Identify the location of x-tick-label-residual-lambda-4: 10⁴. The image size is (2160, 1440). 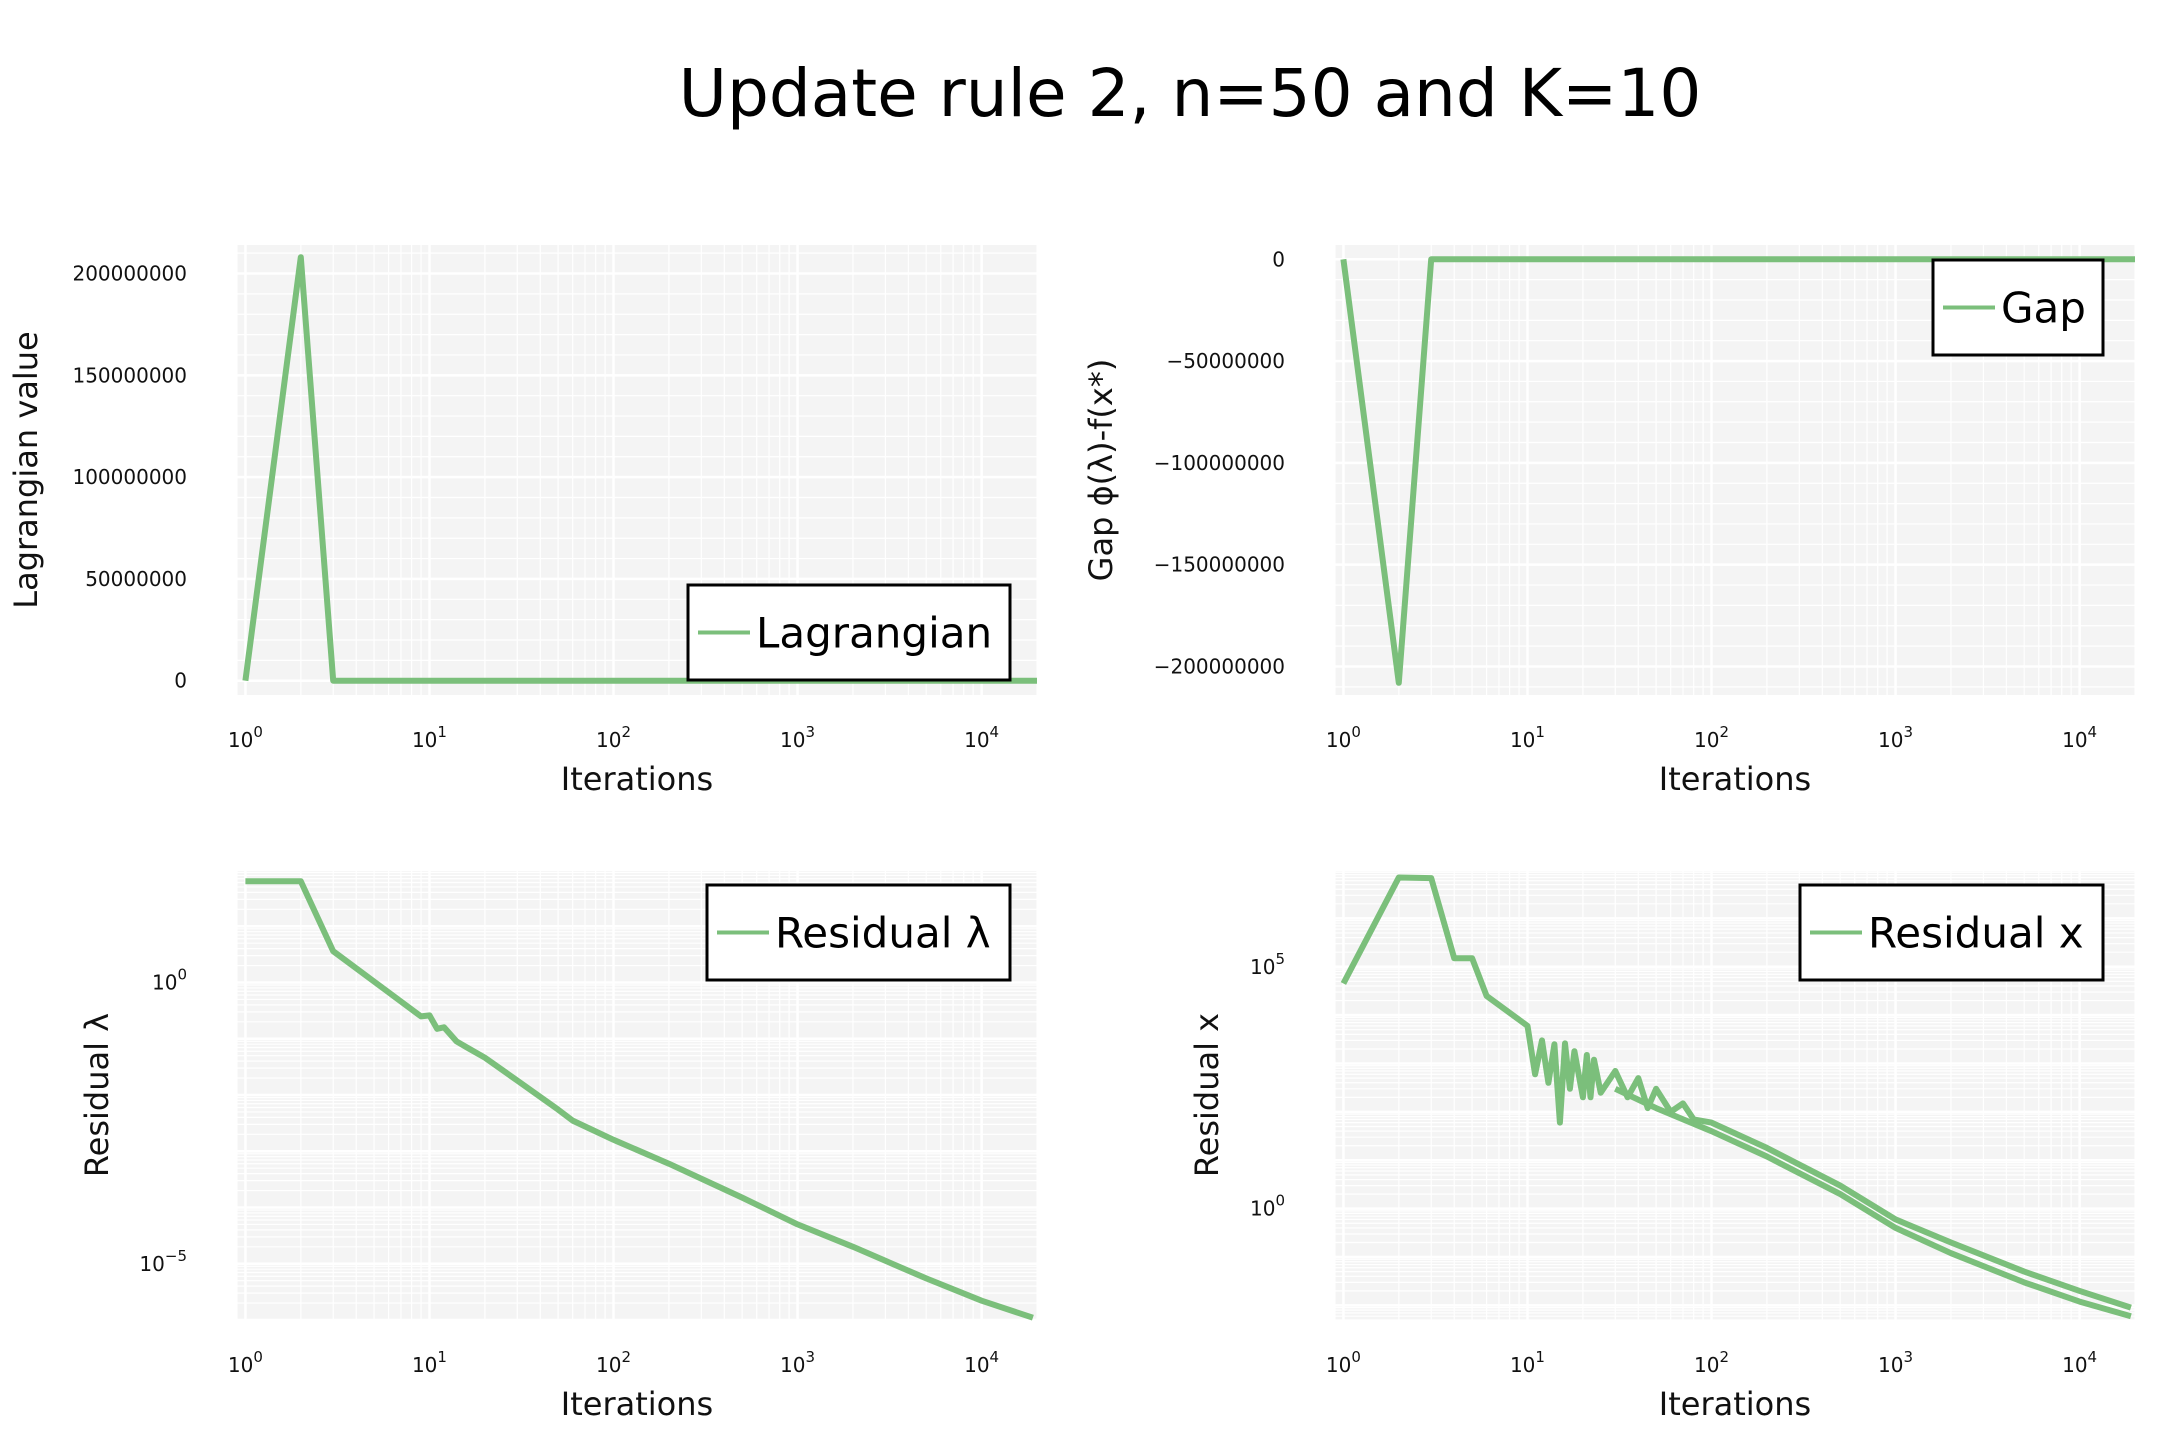
(981, 1362).